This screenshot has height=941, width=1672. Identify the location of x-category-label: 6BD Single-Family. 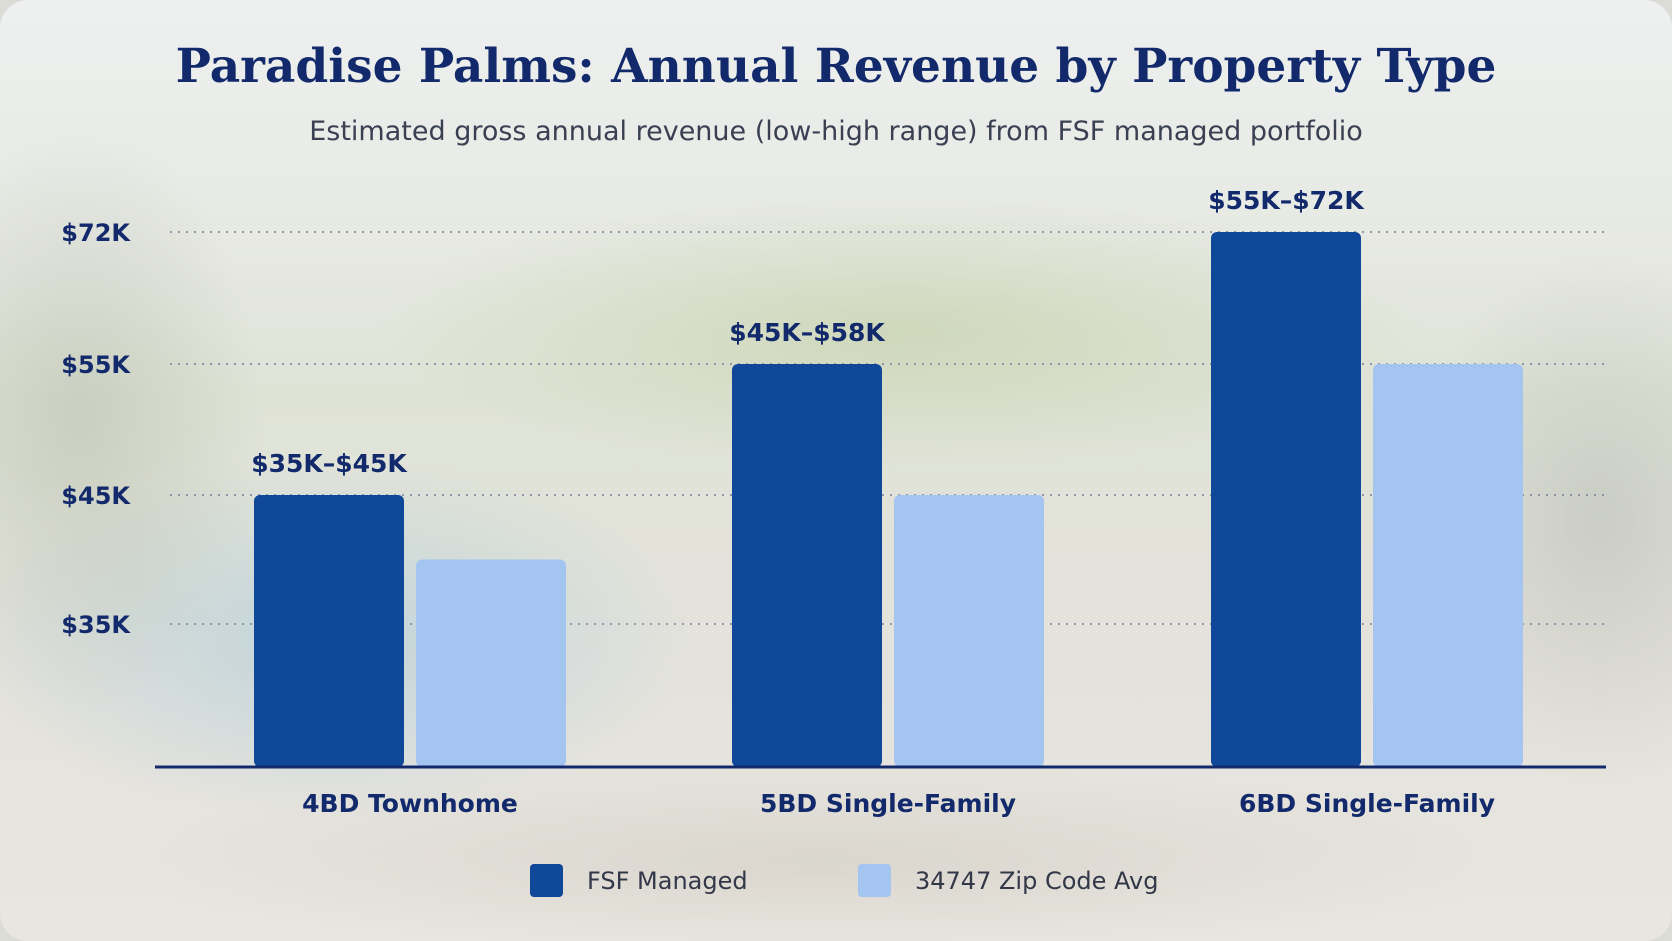
(1367, 803).